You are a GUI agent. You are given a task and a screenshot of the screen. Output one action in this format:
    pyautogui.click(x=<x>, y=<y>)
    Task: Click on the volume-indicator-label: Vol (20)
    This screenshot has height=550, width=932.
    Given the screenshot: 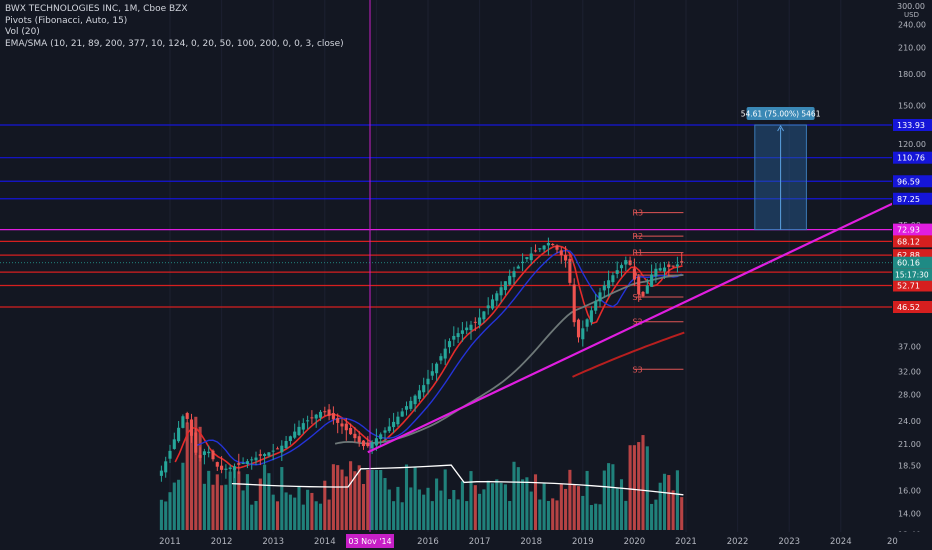 What is the action you would take?
    pyautogui.click(x=22, y=32)
    